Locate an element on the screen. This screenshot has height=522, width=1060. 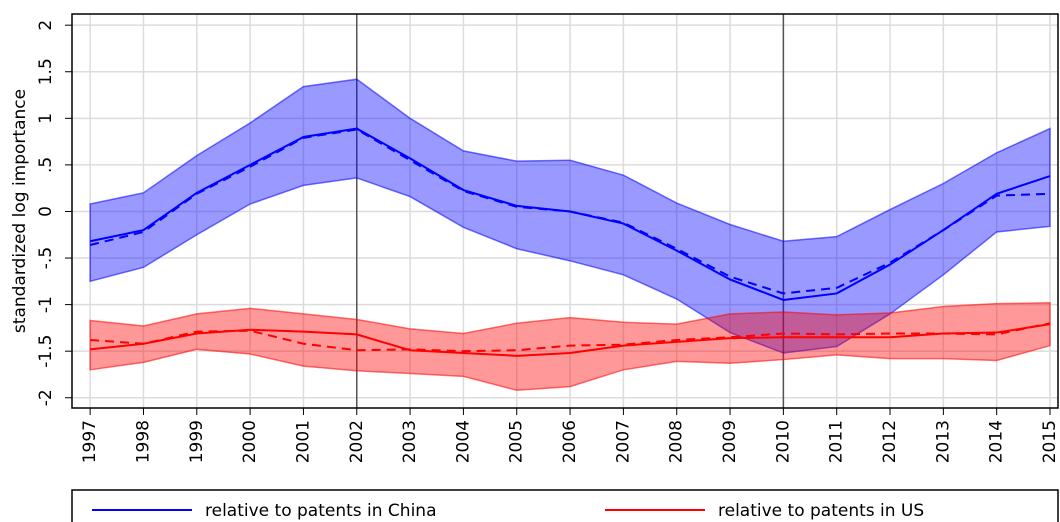
y-tick-label: .5 is located at coordinates (46, 165).